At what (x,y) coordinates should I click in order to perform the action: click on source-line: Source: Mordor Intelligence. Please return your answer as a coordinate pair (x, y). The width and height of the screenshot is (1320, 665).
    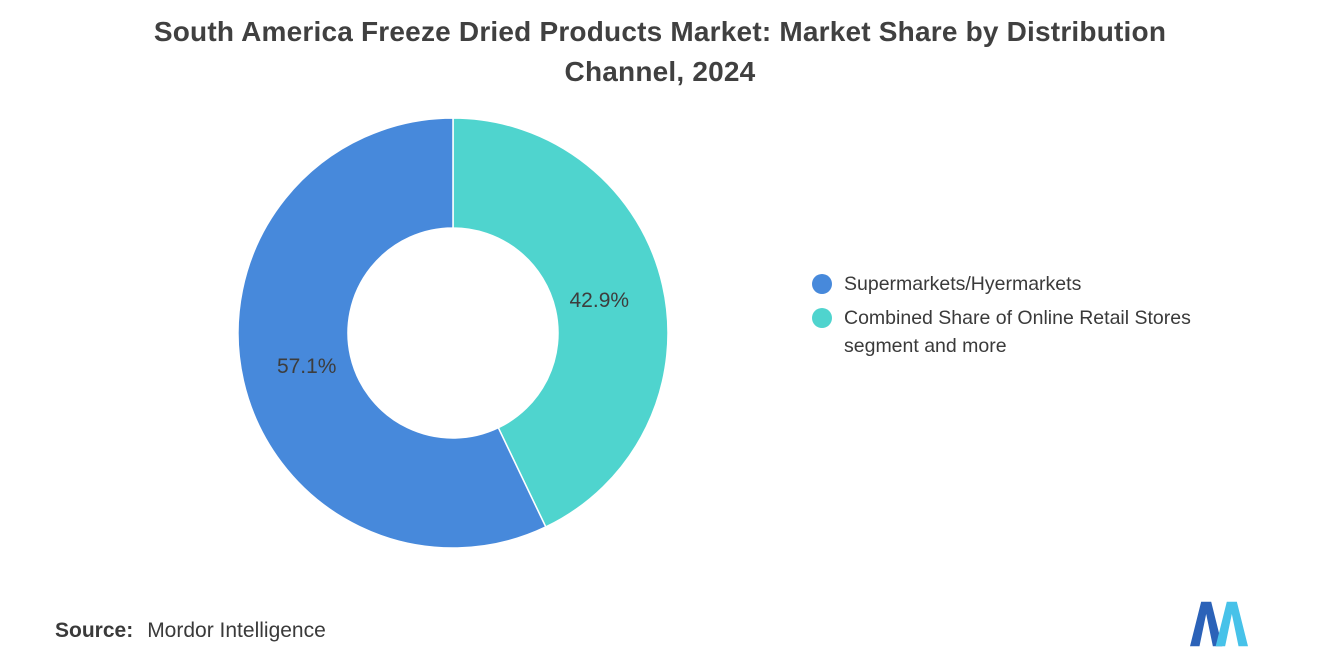
    Looking at the image, I should click on (190, 631).